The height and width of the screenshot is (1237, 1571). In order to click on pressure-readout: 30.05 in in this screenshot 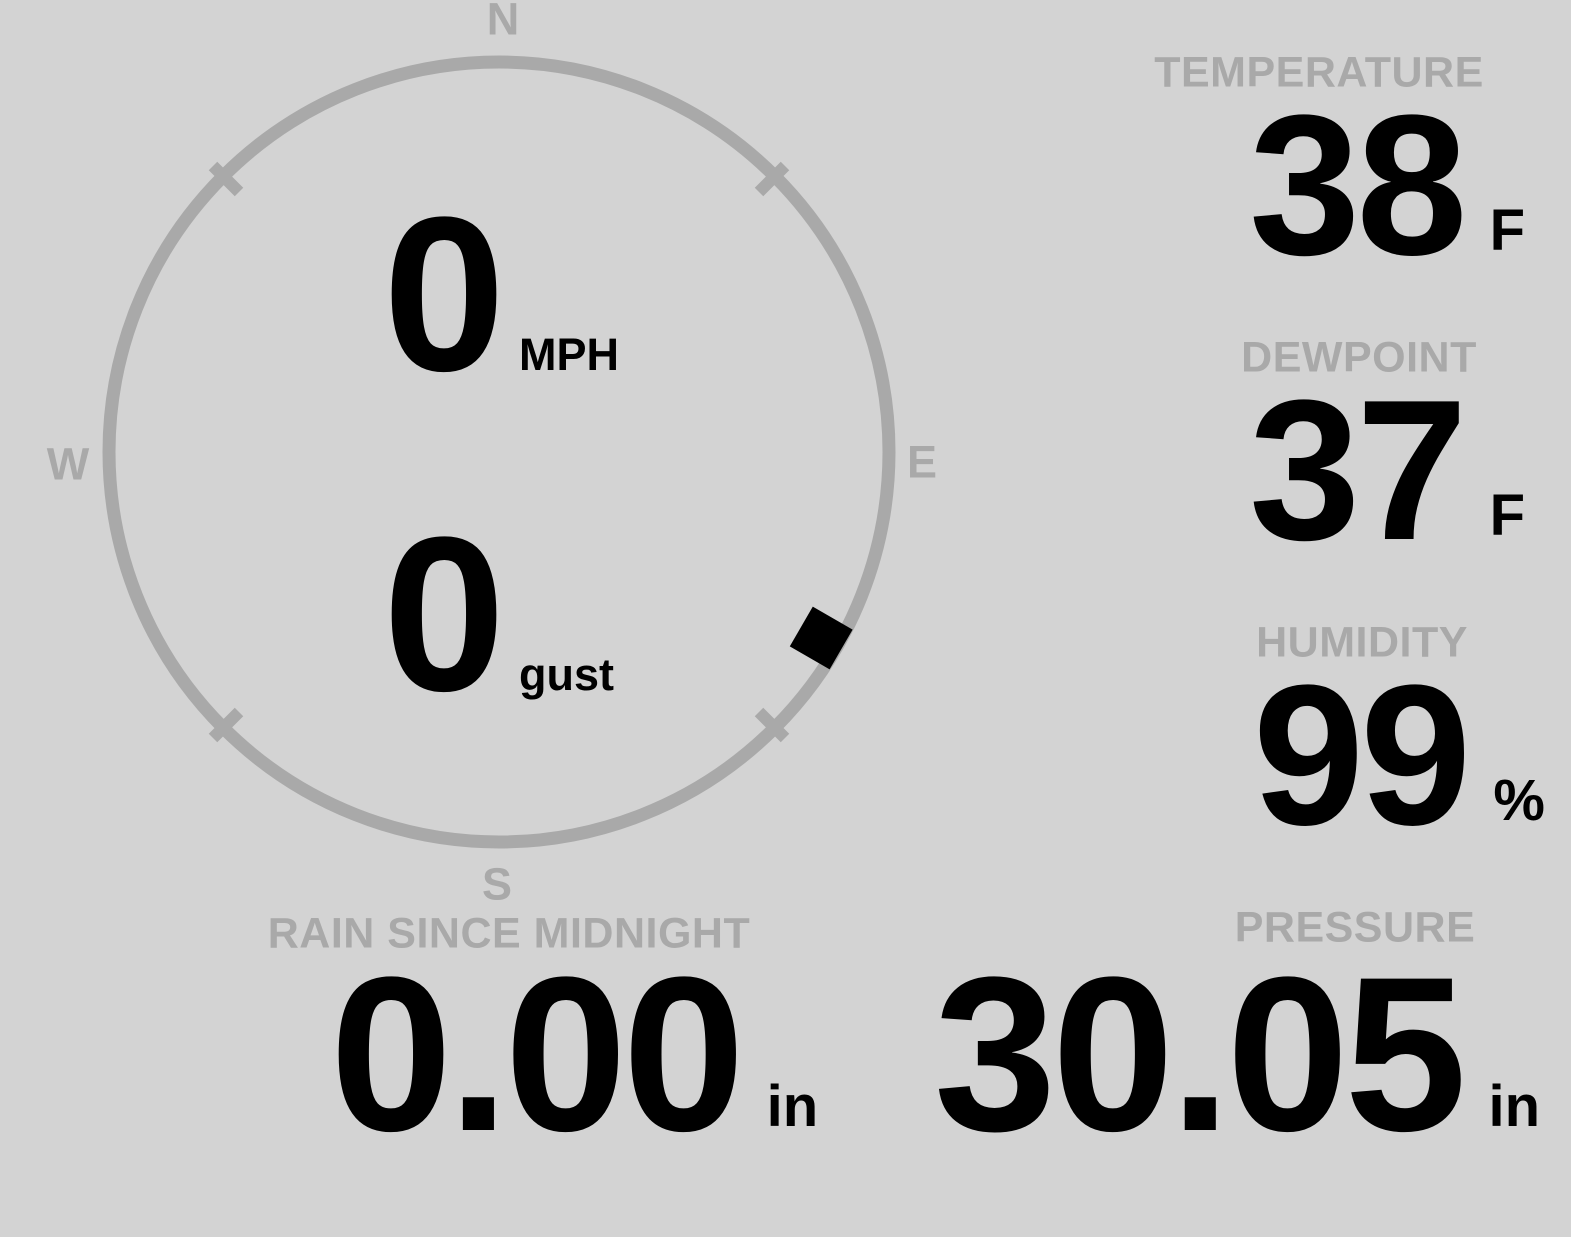, I will do `click(1237, 1054)`.